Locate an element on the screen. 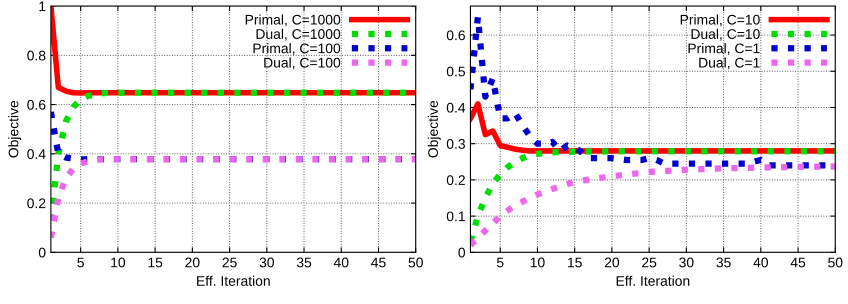 Image resolution: width=848 pixels, height=304 pixels. y-tick-label: 0.5 is located at coordinates (455, 71).